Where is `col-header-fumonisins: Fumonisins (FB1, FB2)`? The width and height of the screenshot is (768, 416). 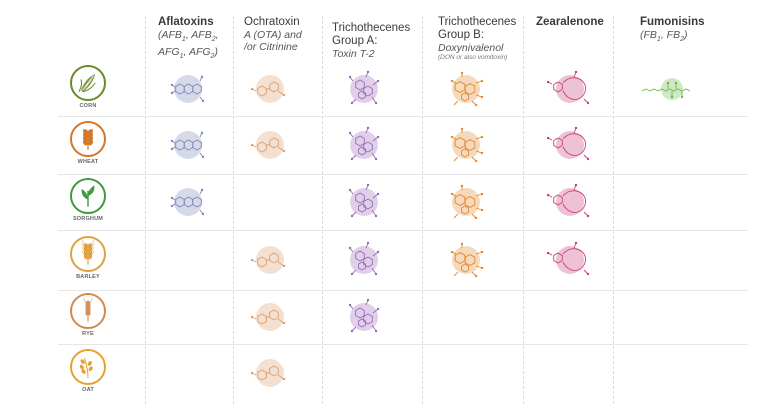
col-header-fumonisins: Fumonisins (FB1, FB2) is located at coordinates (685, 31).